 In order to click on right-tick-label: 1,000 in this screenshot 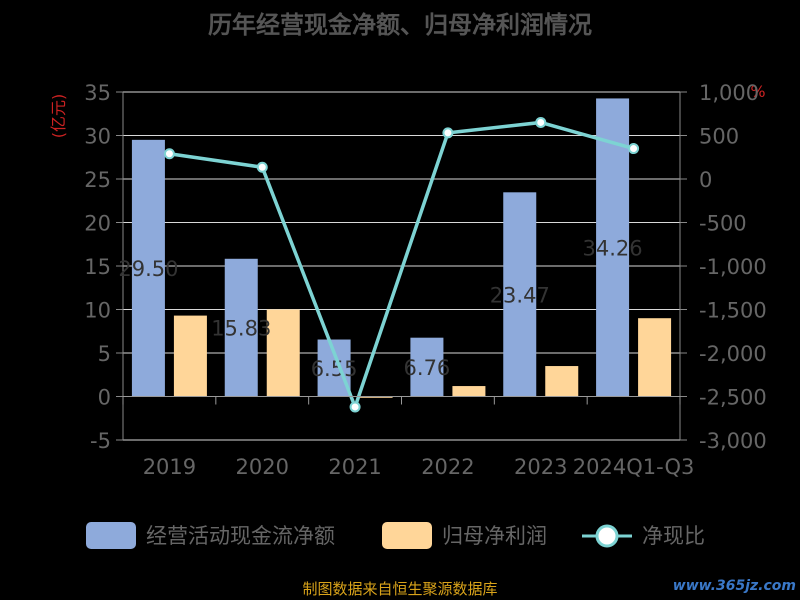, I will do `click(729, 93)`.